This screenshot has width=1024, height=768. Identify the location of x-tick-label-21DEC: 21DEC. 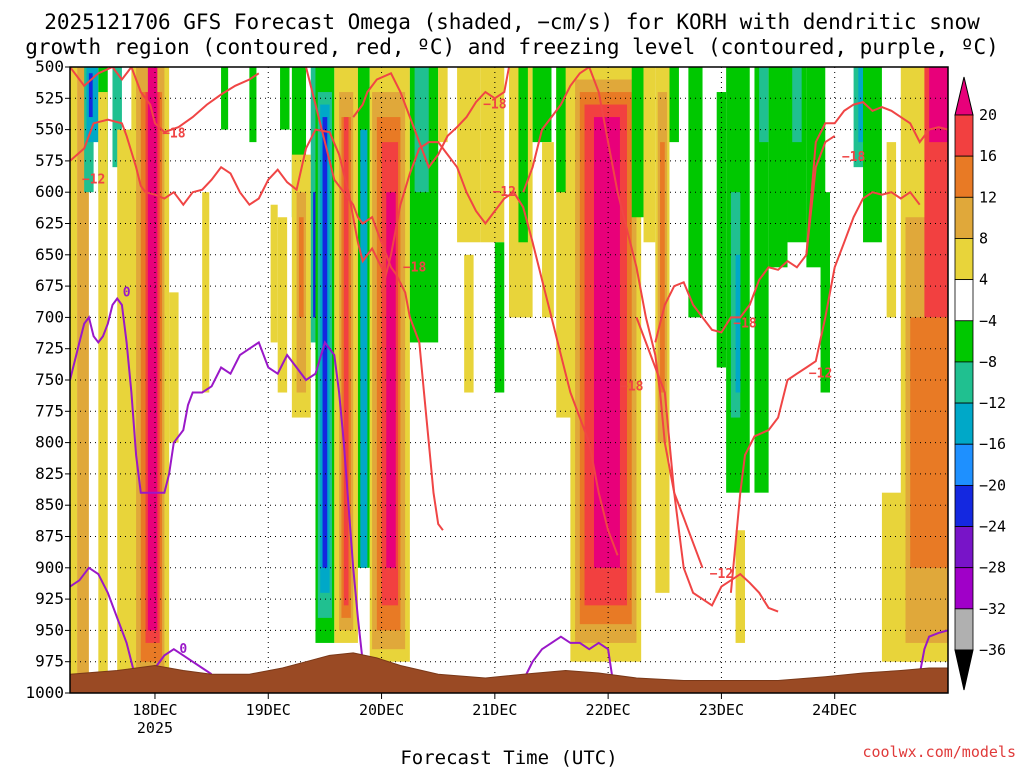
(494, 710).